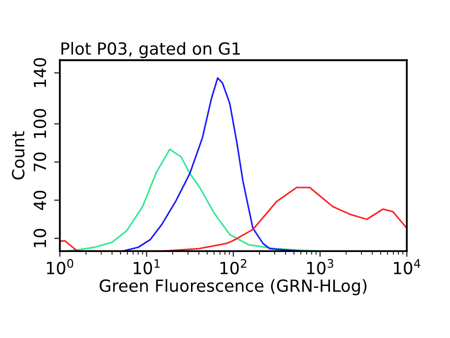 The image size is (450, 338). I want to click on x-tick-label: 10$^{4}$, so click(407, 266).